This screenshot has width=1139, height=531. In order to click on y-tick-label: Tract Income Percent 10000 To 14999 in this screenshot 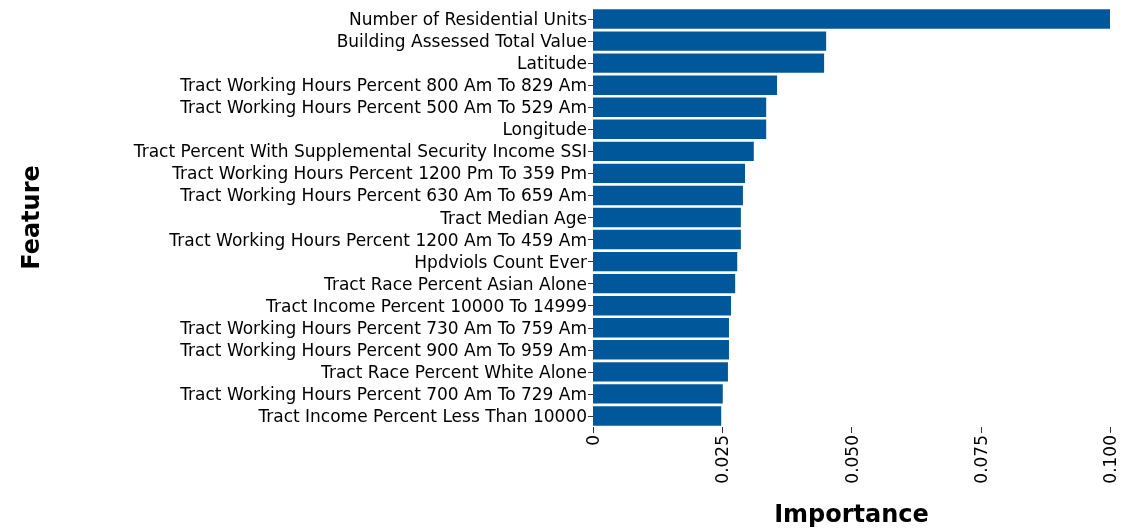, I will do `click(426, 305)`.